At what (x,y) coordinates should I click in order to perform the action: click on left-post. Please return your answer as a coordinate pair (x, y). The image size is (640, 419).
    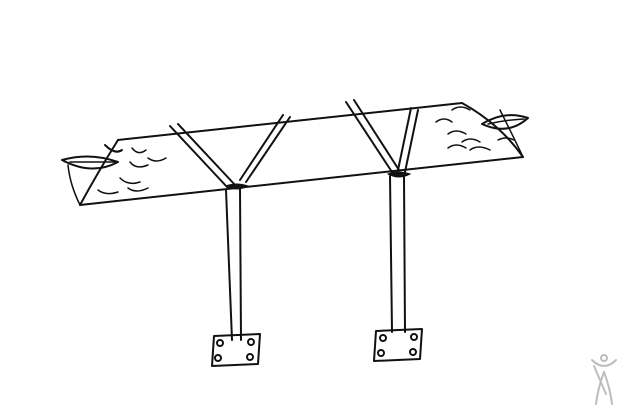
    Looking at the image, I should click on (230, 227).